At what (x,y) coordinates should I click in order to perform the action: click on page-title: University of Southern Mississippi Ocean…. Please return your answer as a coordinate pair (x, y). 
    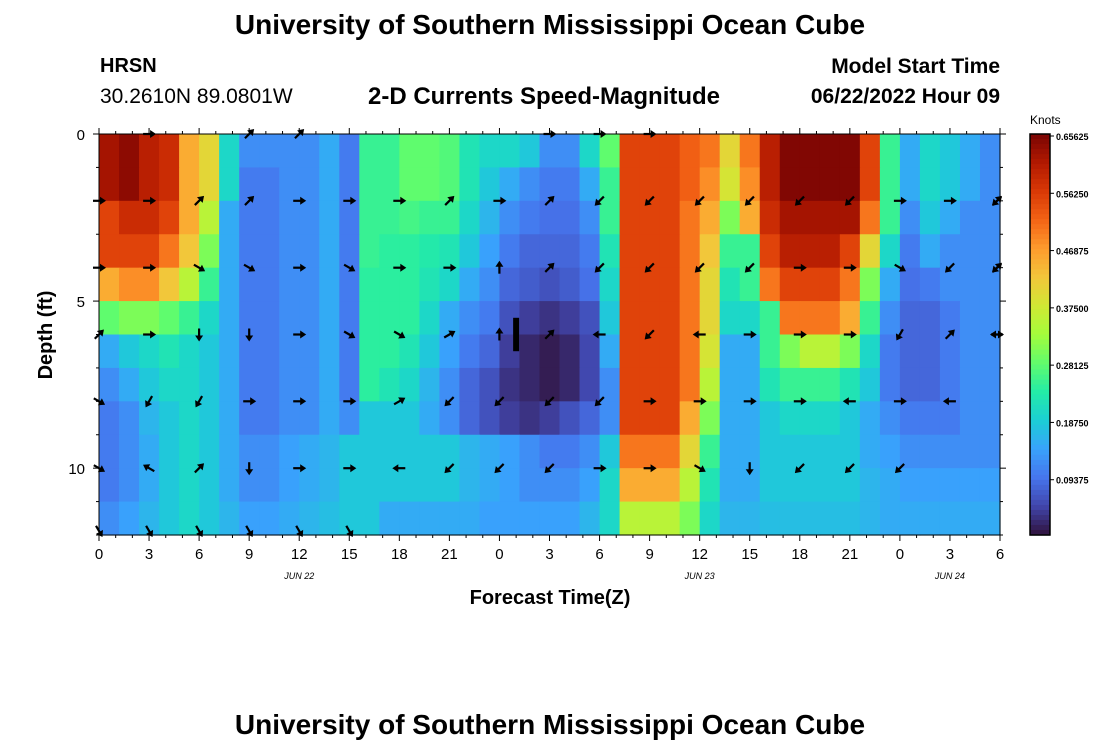
    Looking at the image, I should click on (550, 24).